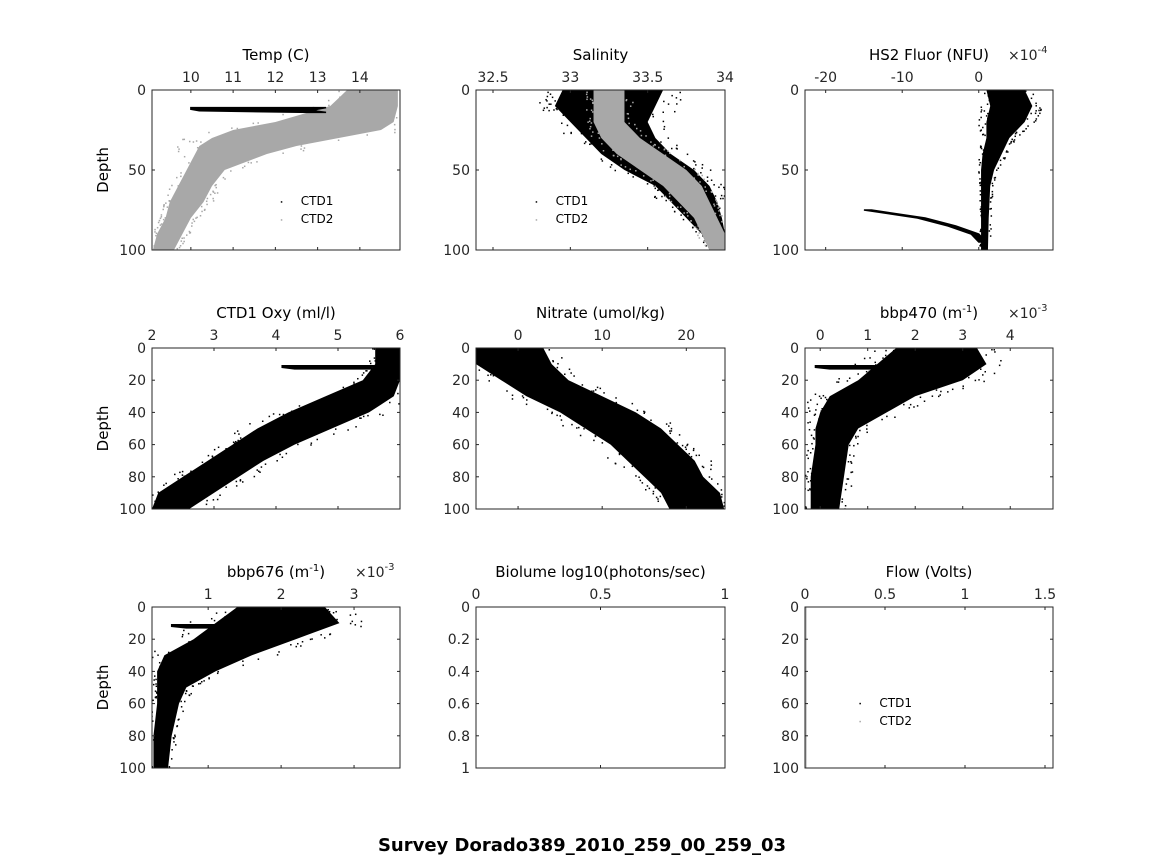  Describe the element at coordinates (338, 336) in the screenshot. I see `x-tick-label: 5` at that location.